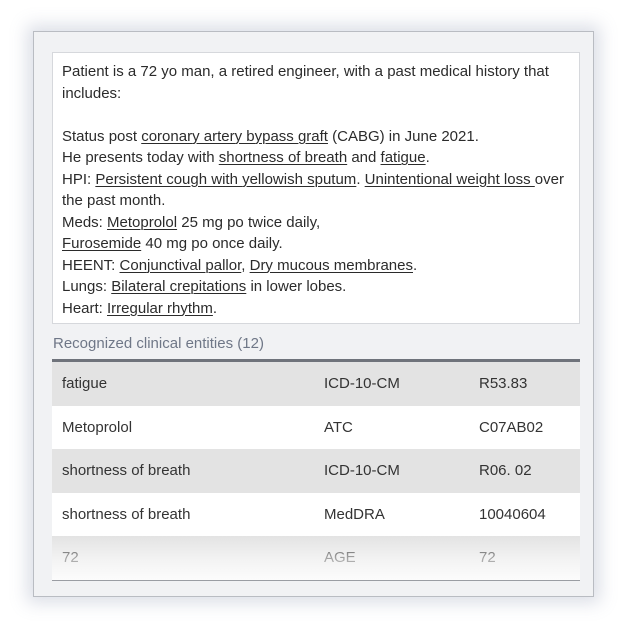 The image size is (634, 633). I want to click on note-text: 40 mg po once daily., so click(212, 243).